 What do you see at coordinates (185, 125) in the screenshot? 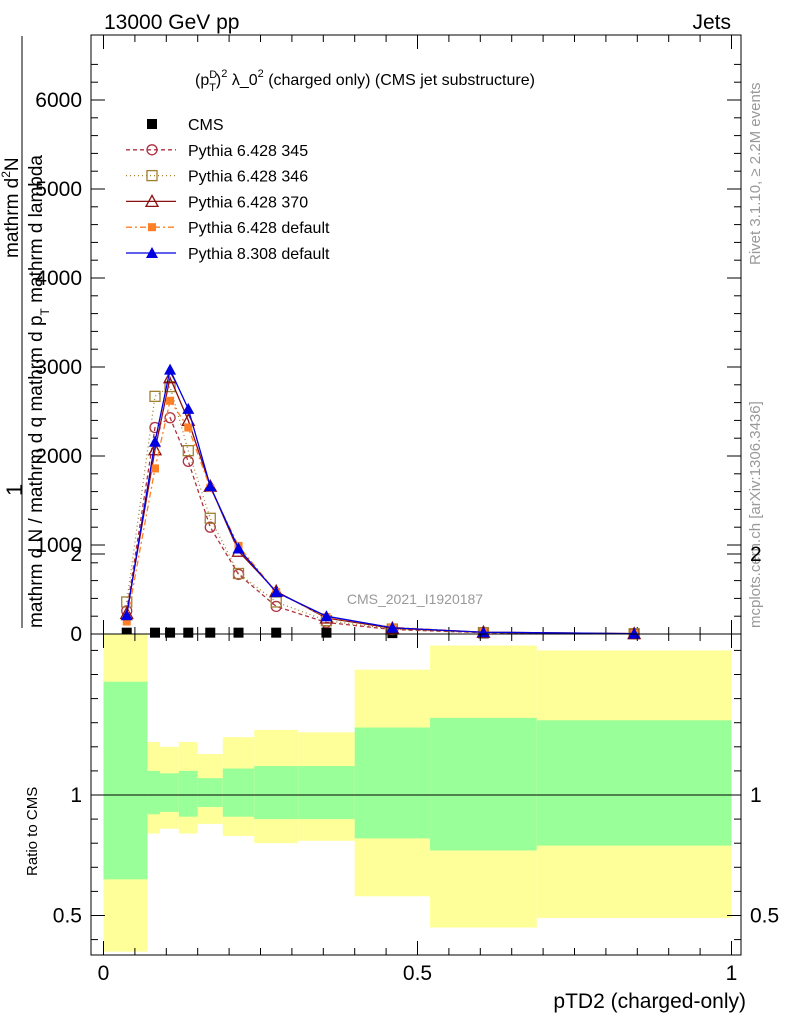
I see `legend-item-cms: CMS` at bounding box center [185, 125].